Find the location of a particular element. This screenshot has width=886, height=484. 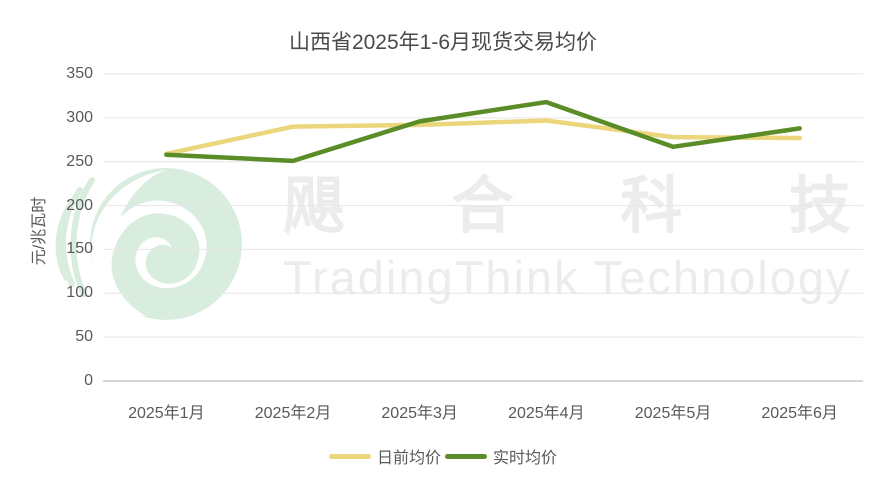

x-tick-label: 2025年2月 is located at coordinates (293, 413).